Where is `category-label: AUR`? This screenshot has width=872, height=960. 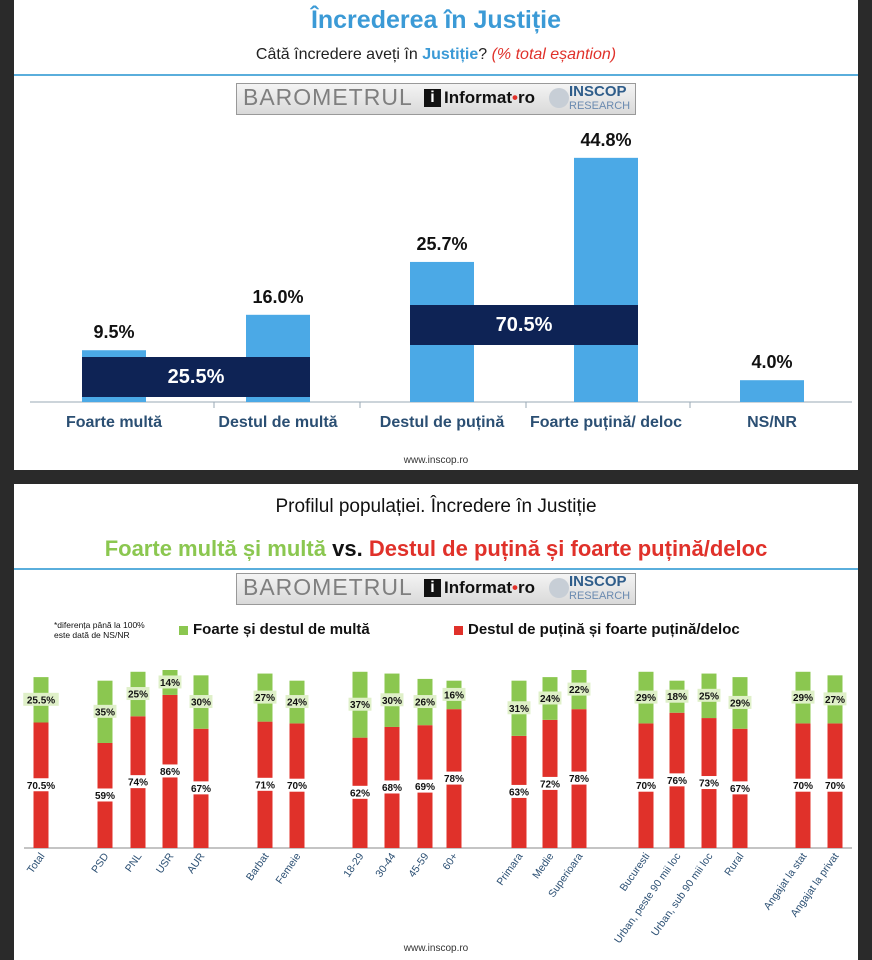 category-label: AUR is located at coordinates (196, 862).